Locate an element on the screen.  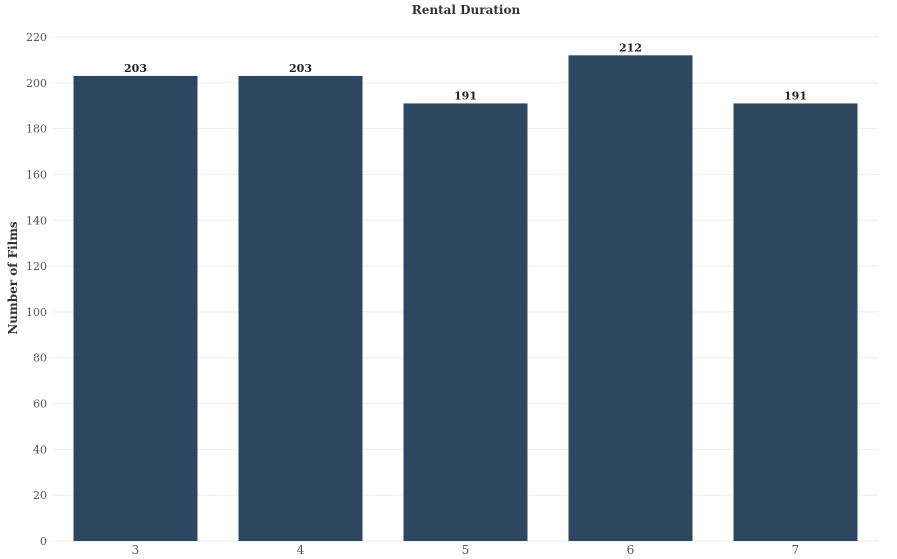
x-axis-ticks: 3 4 5 6 7 is located at coordinates (466, 550).